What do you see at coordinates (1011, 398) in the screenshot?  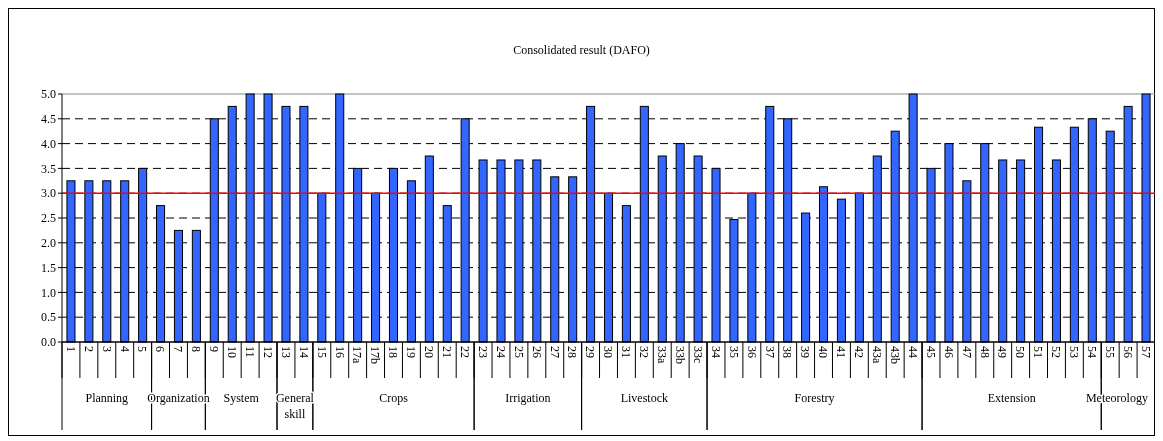 I see `text: Extension` at bounding box center [1011, 398].